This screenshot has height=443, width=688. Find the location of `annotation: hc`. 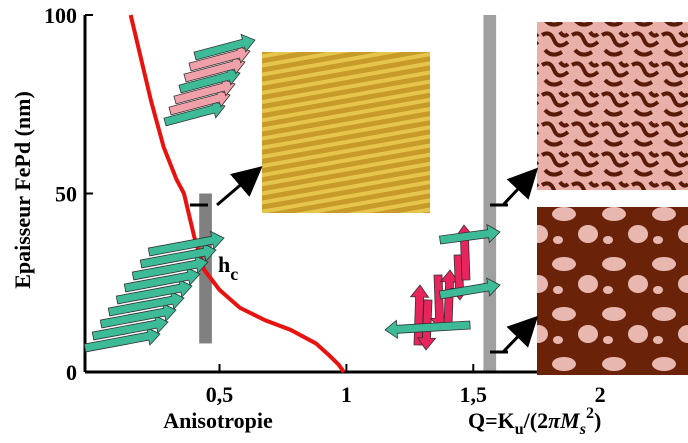

annotation: hc is located at coordinates (228, 268).